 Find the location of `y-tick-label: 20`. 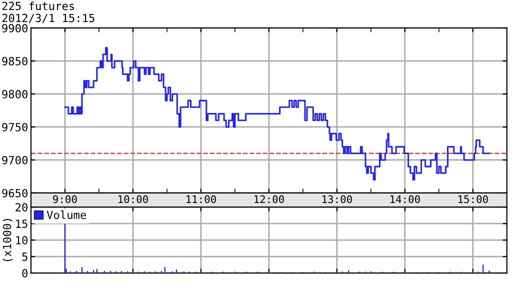

y-tick-label: 20 is located at coordinates (22, 207).